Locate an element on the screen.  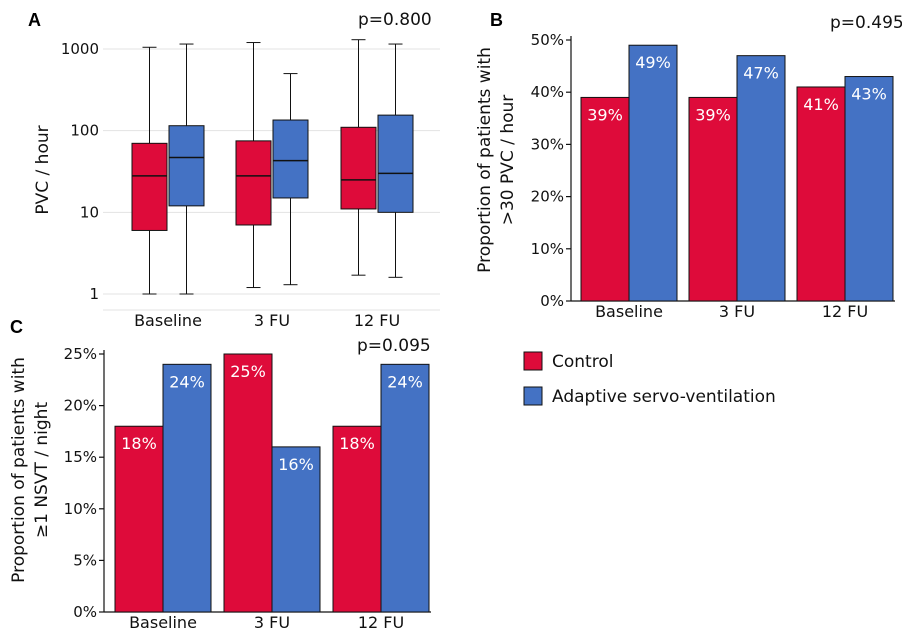
panel-b-bar-label: 49% is located at coordinates (653, 62).